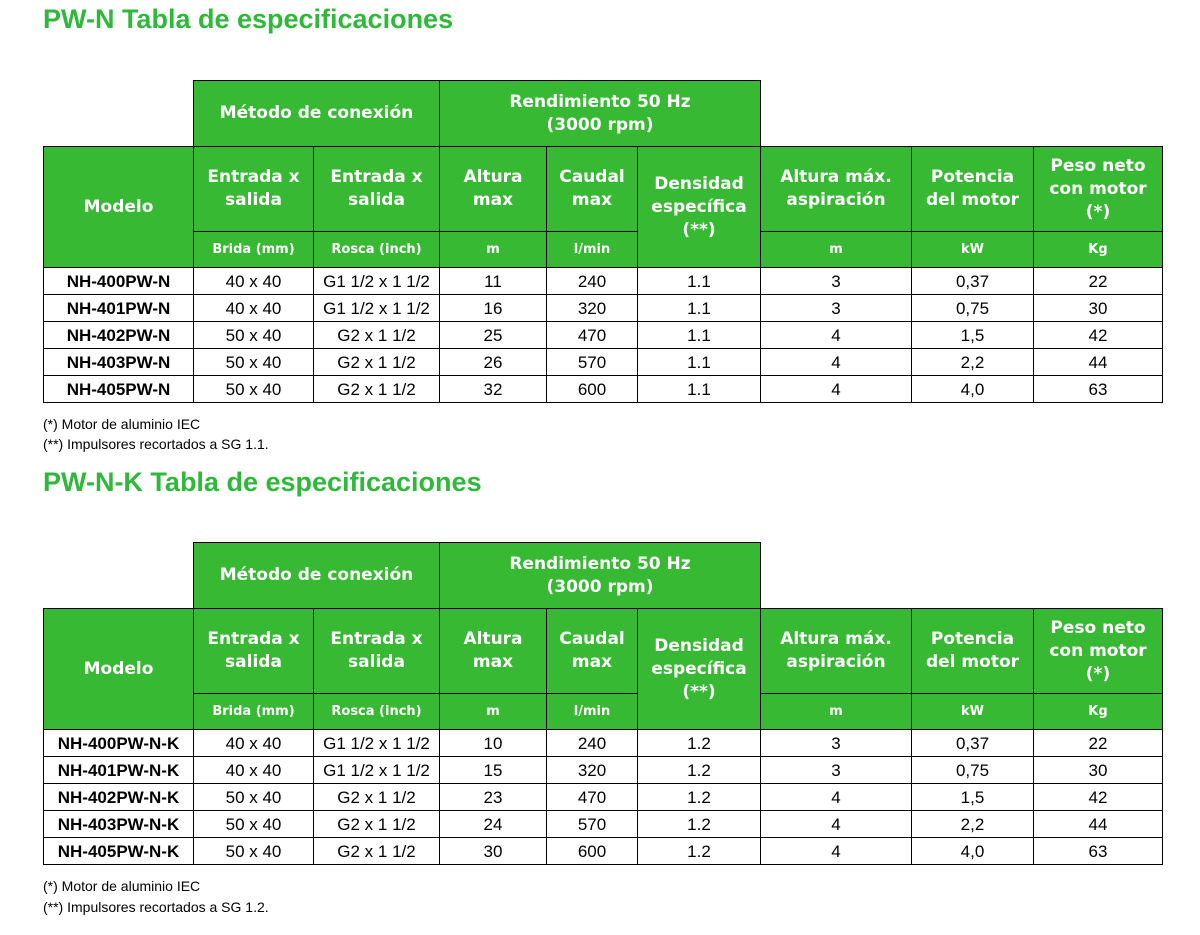  What do you see at coordinates (118, 281) in the screenshot?
I see `cell-model: NH-400PW-N` at bounding box center [118, 281].